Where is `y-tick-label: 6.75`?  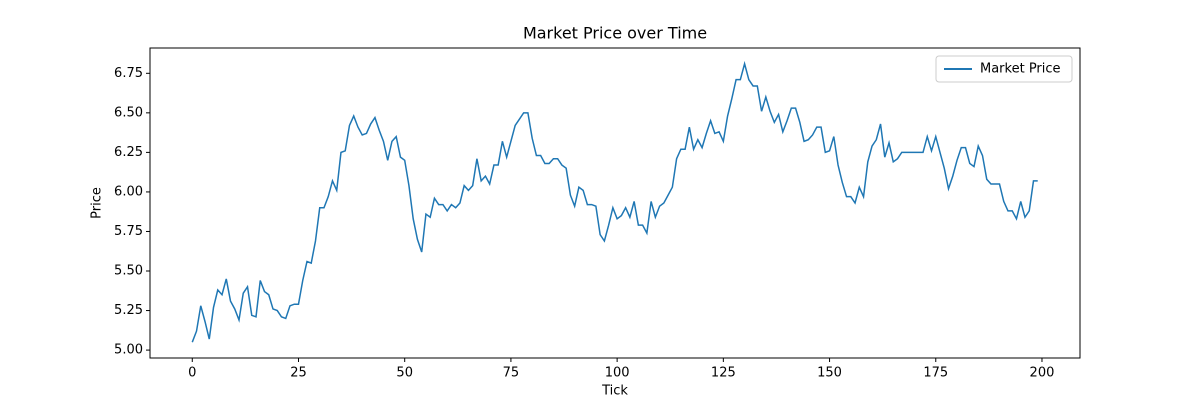 y-tick-label: 6.75 is located at coordinates (128, 73).